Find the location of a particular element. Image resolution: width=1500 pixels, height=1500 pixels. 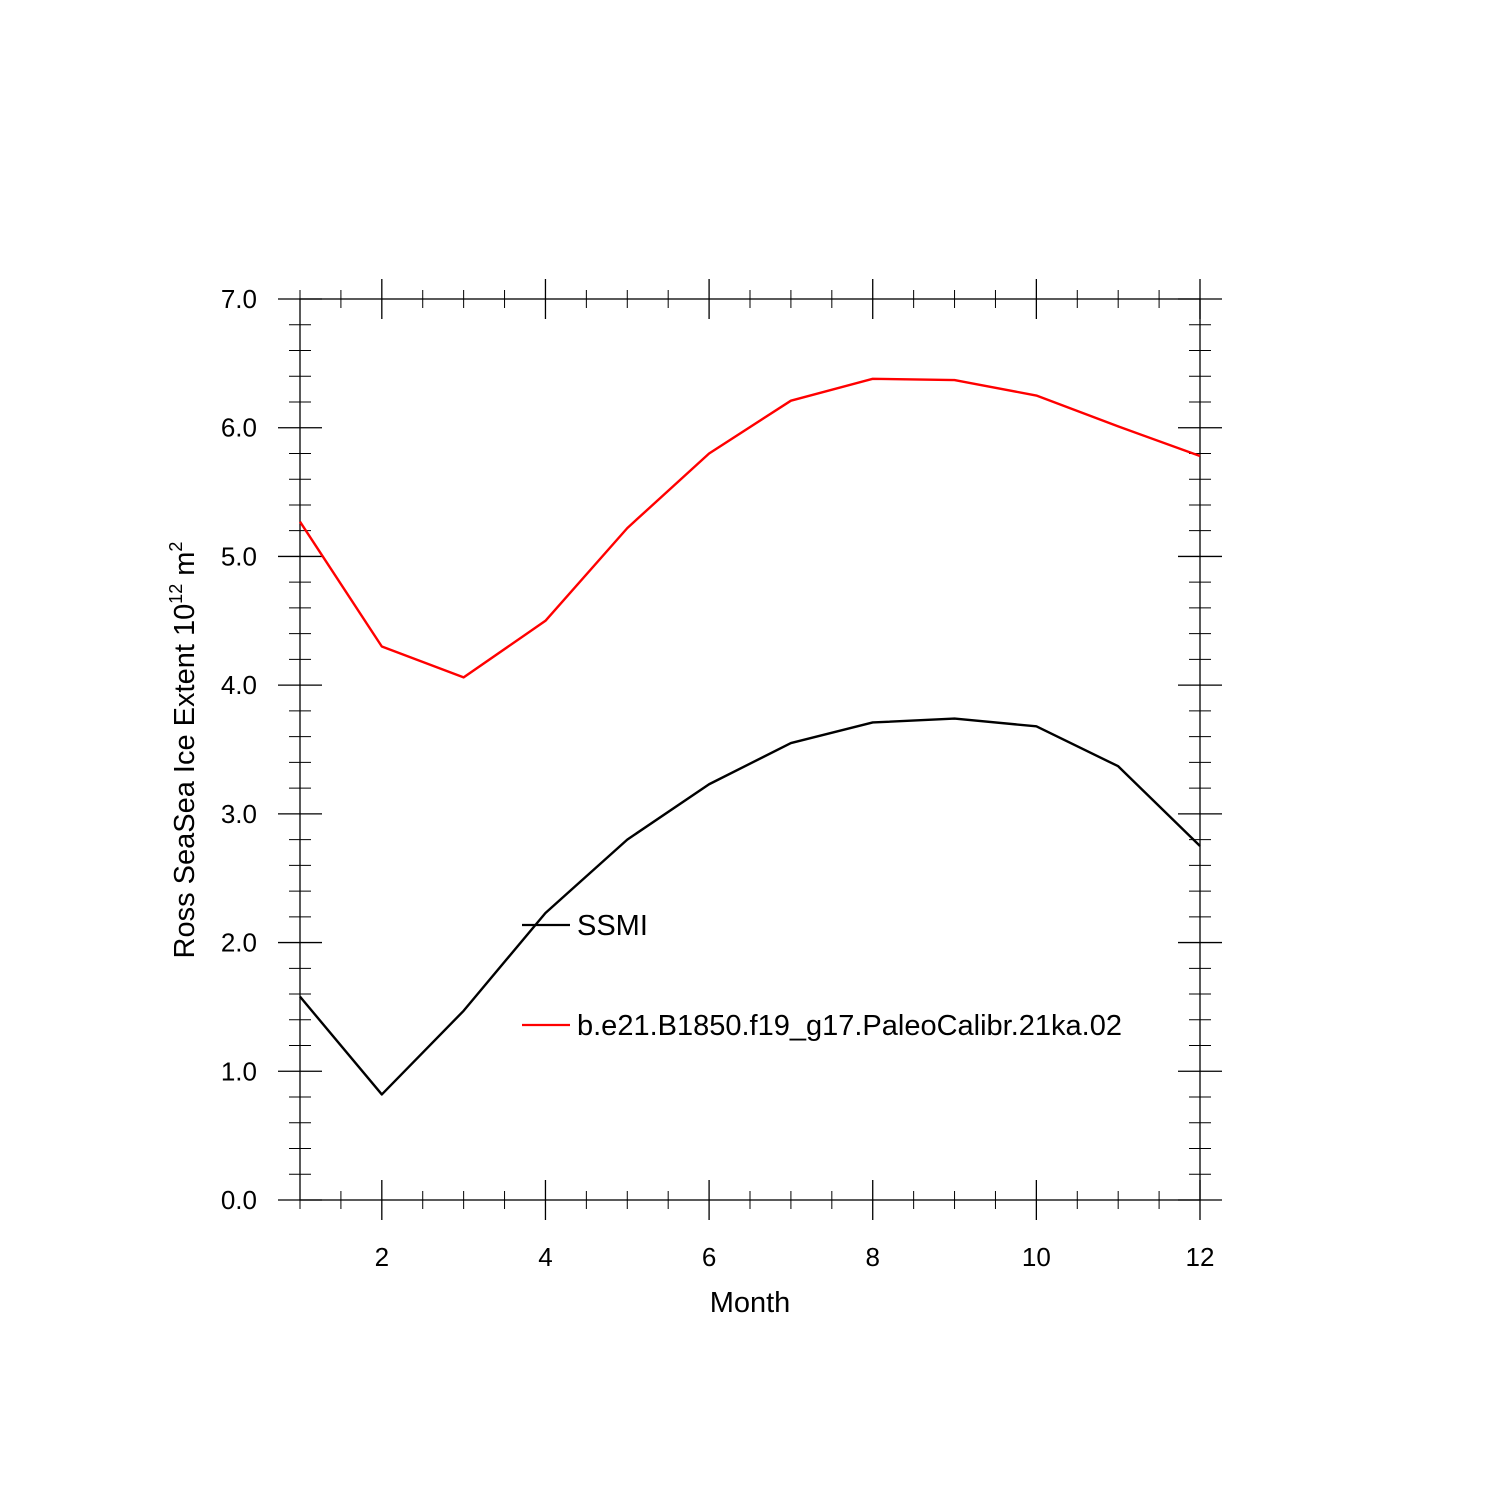

x-axis-title: Month is located at coordinates (750, 1303).